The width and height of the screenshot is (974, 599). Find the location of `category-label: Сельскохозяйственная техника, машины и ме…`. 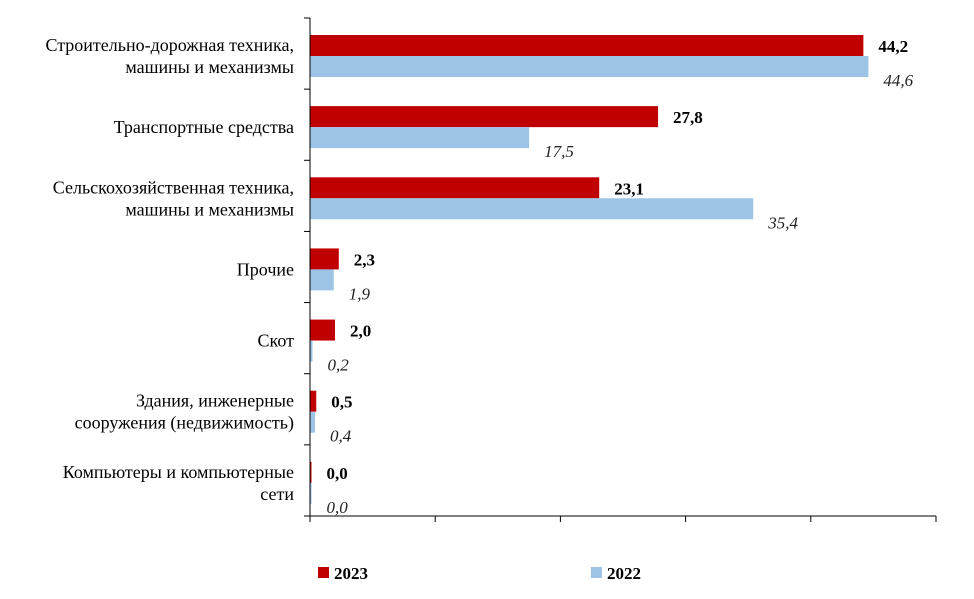

category-label: Сельскохозяйственная техника, машины и ме… is located at coordinates (173, 198).